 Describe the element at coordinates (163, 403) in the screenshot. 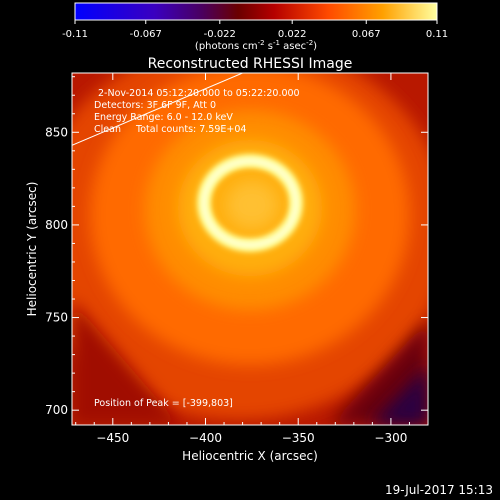

I see `peak-position-text: Position of Peak = [-399,803]` at that location.